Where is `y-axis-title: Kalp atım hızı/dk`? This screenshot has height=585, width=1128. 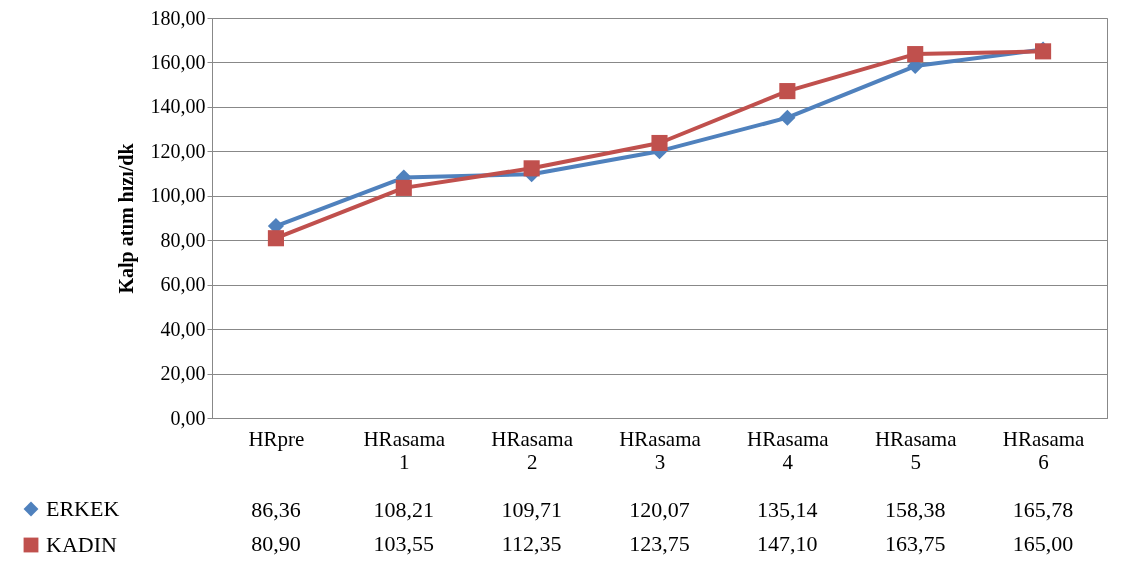 y-axis-title: Kalp atım hızı/dk is located at coordinates (126, 218).